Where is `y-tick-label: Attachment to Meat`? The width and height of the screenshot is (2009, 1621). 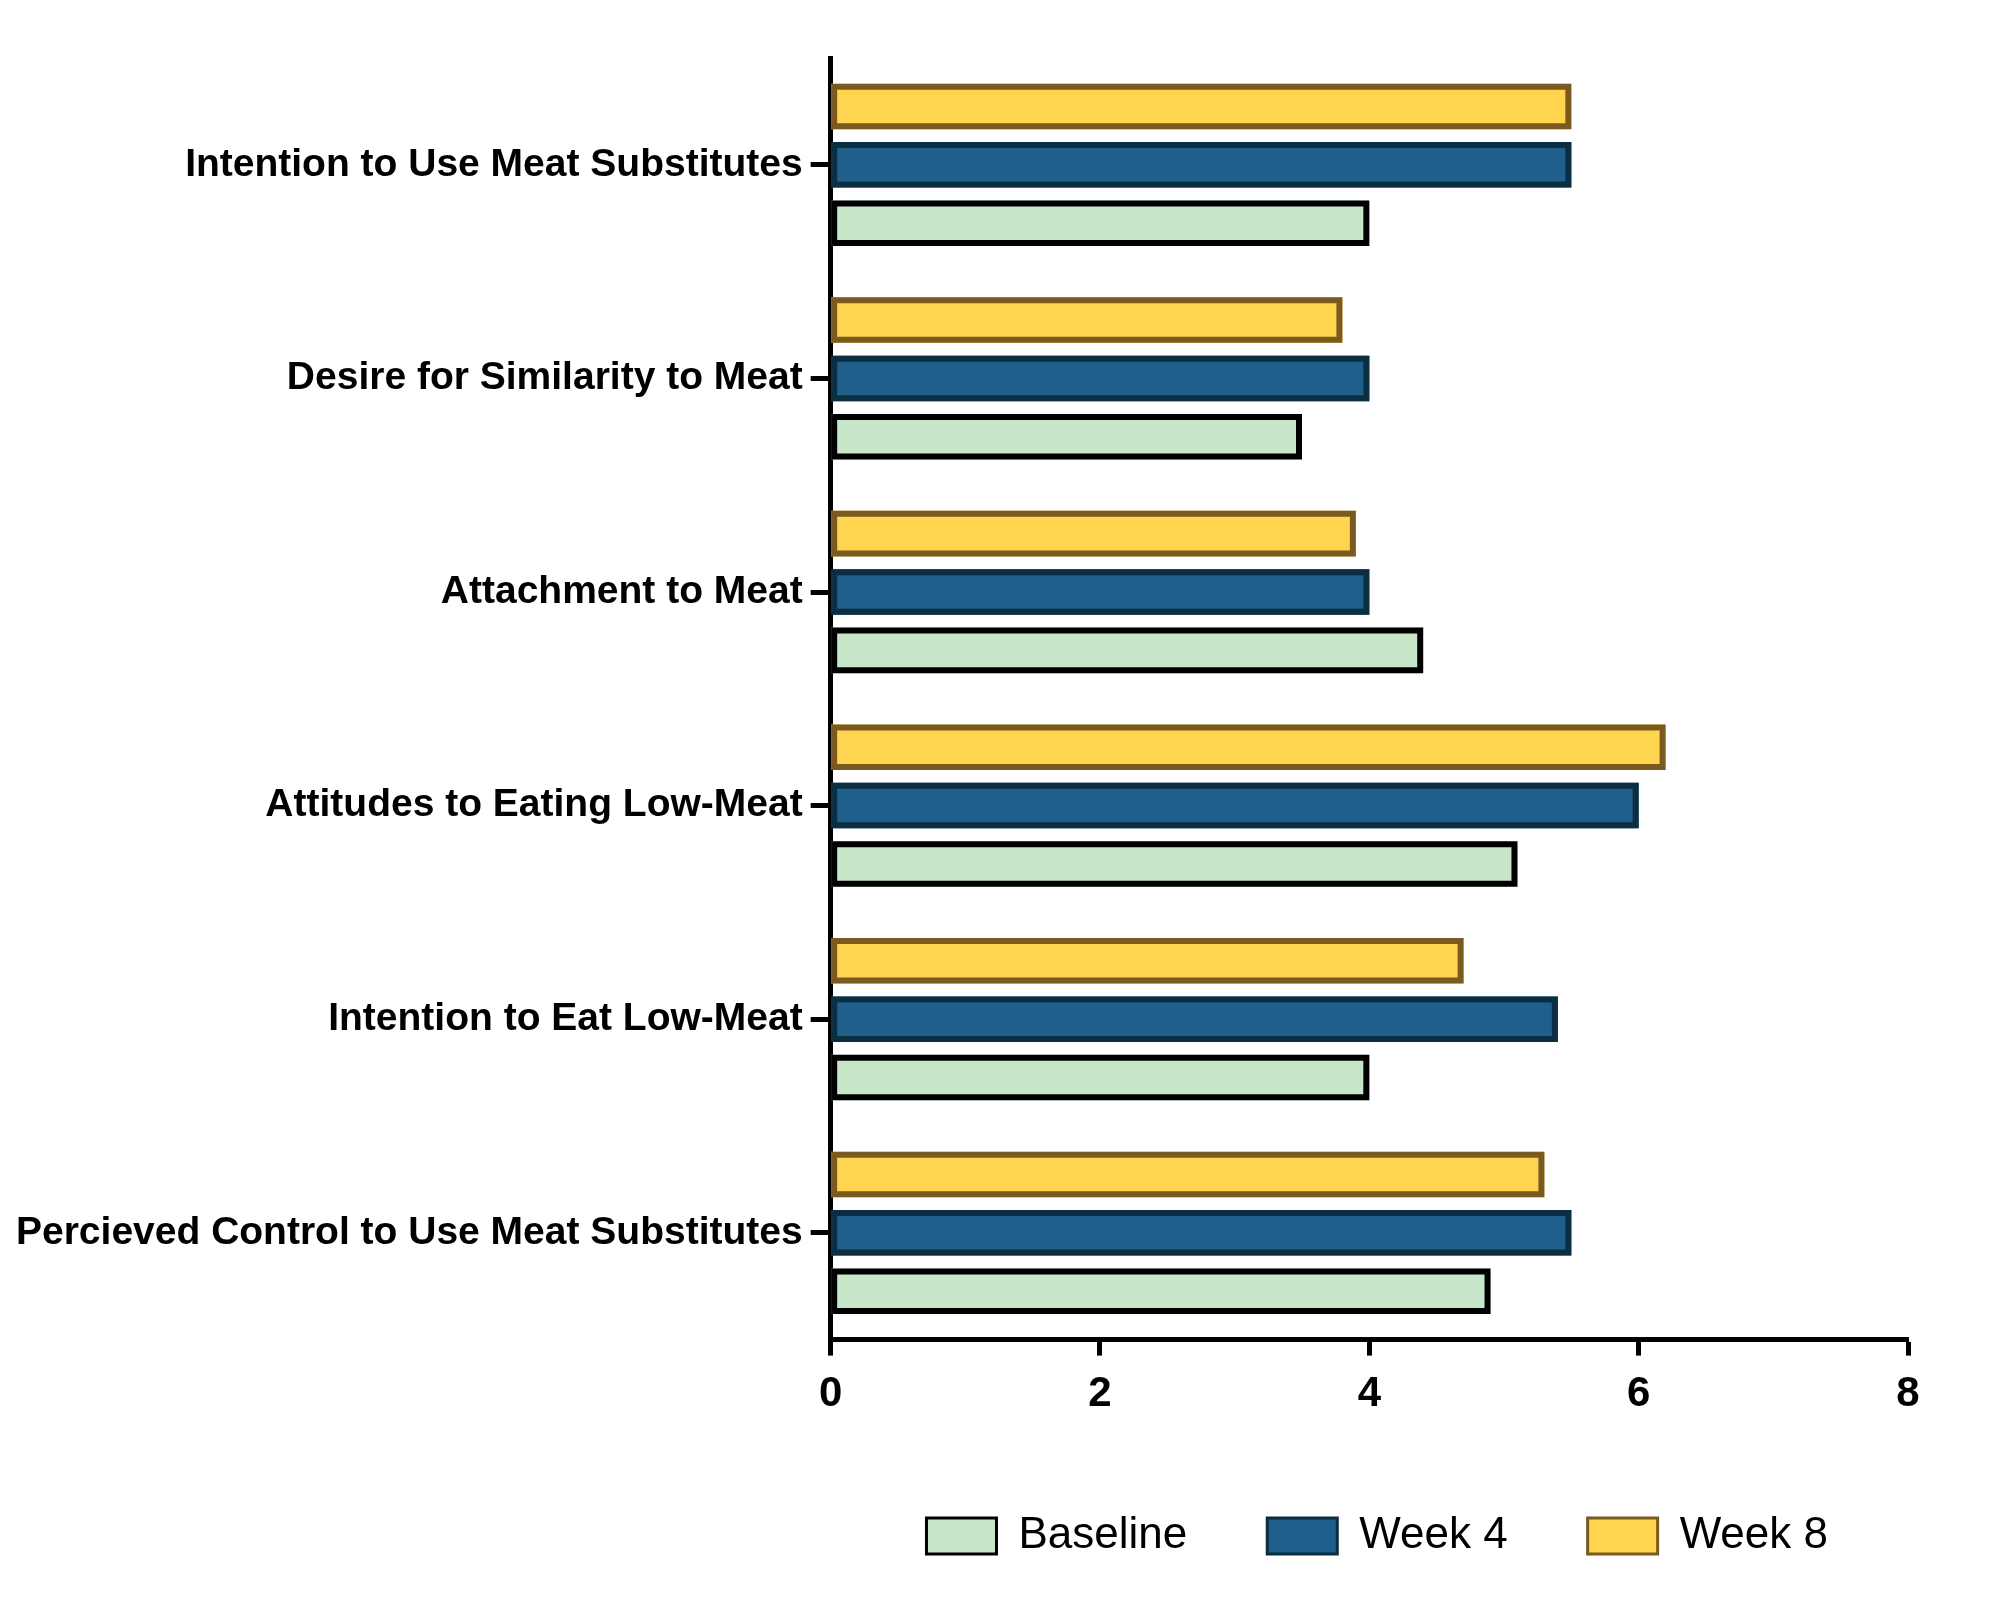
y-tick-label: Attachment to Meat is located at coordinates (621, 589).